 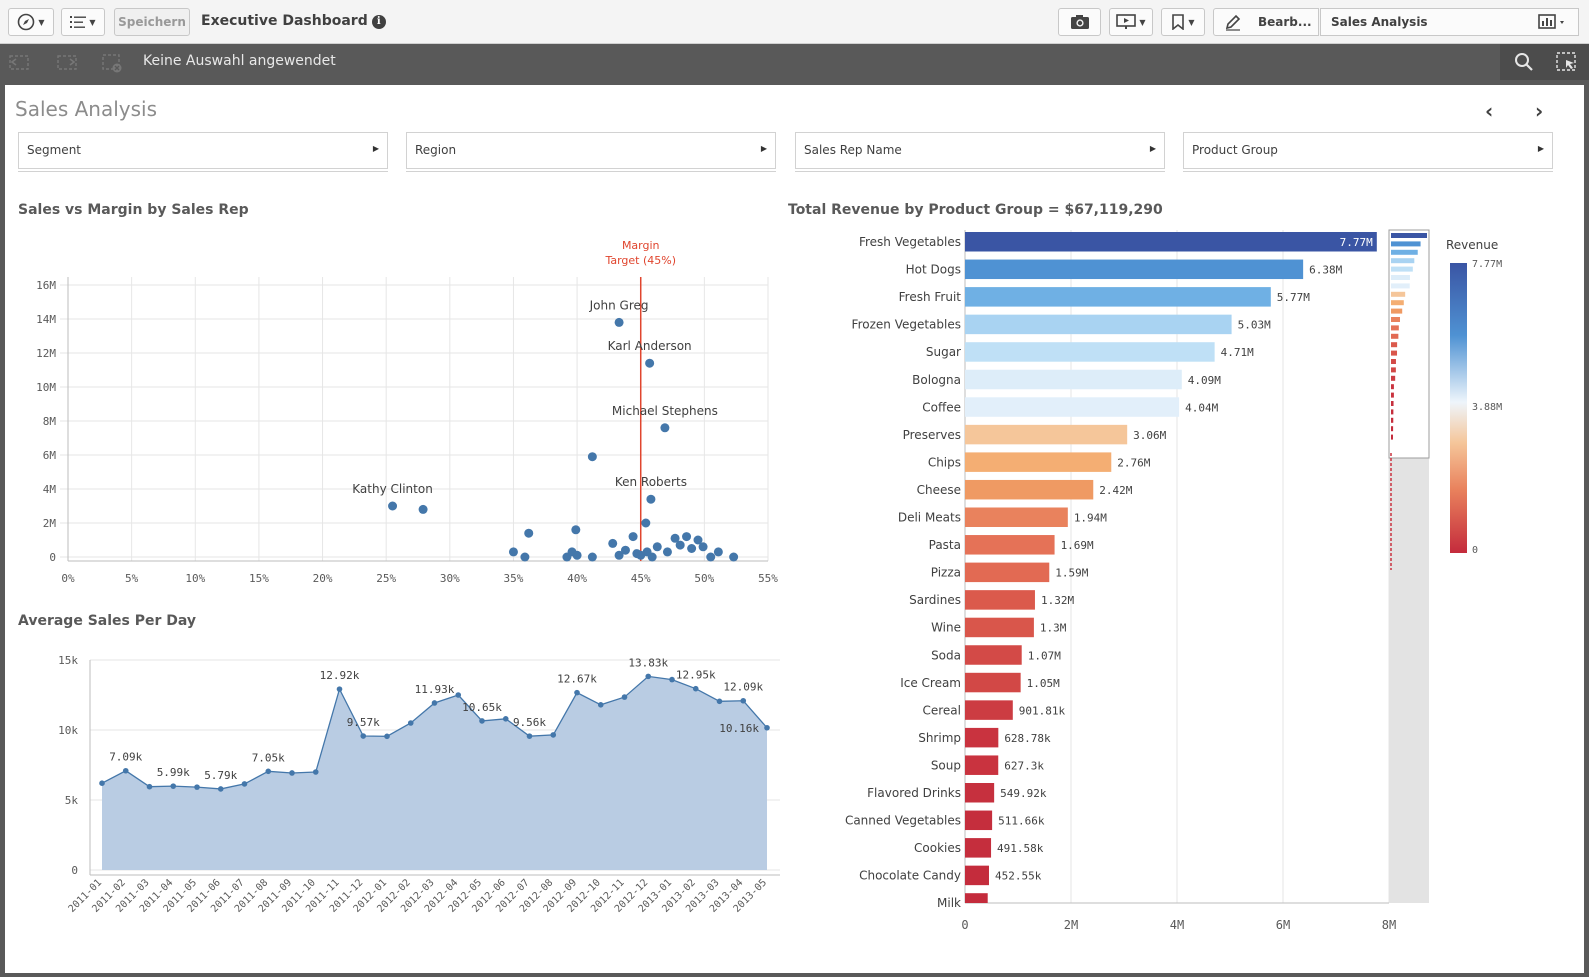 I want to click on data-label: 4.71M, so click(x=1237, y=352).